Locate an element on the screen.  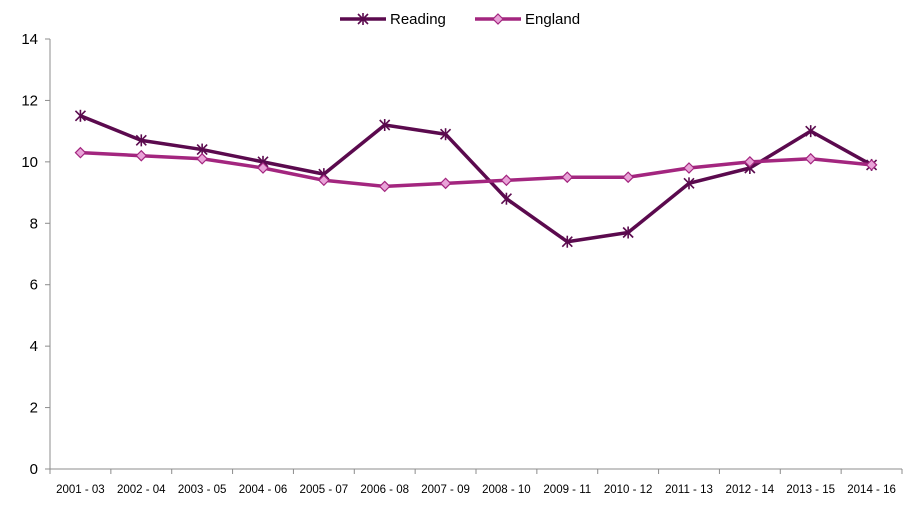
y-tick-label: 6 is located at coordinates (34, 285).